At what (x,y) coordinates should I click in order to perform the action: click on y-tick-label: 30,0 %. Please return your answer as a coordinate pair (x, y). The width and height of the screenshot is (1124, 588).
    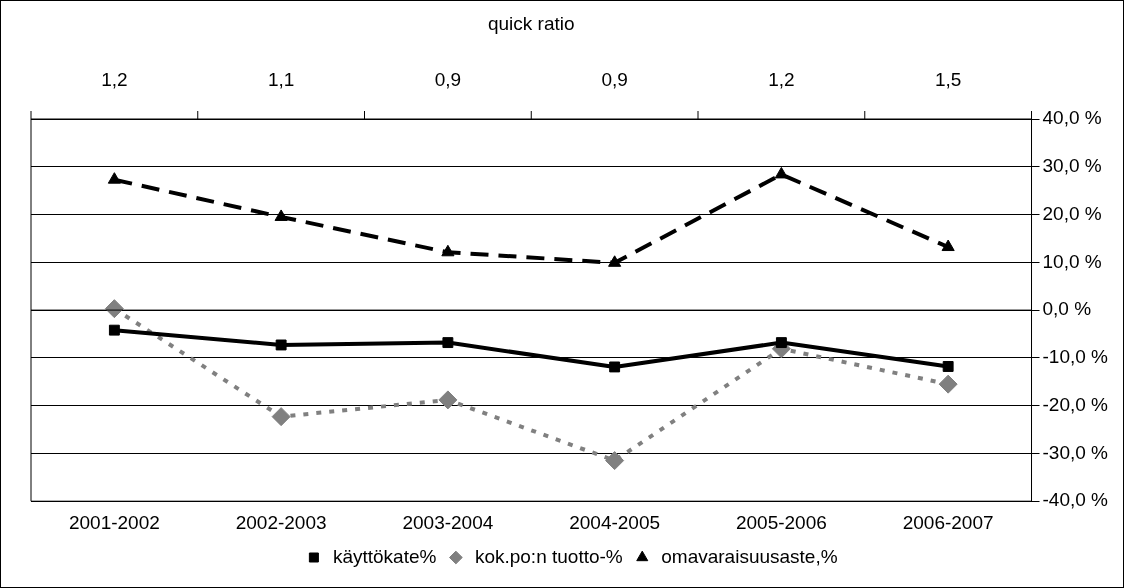
    Looking at the image, I should click on (1072, 166).